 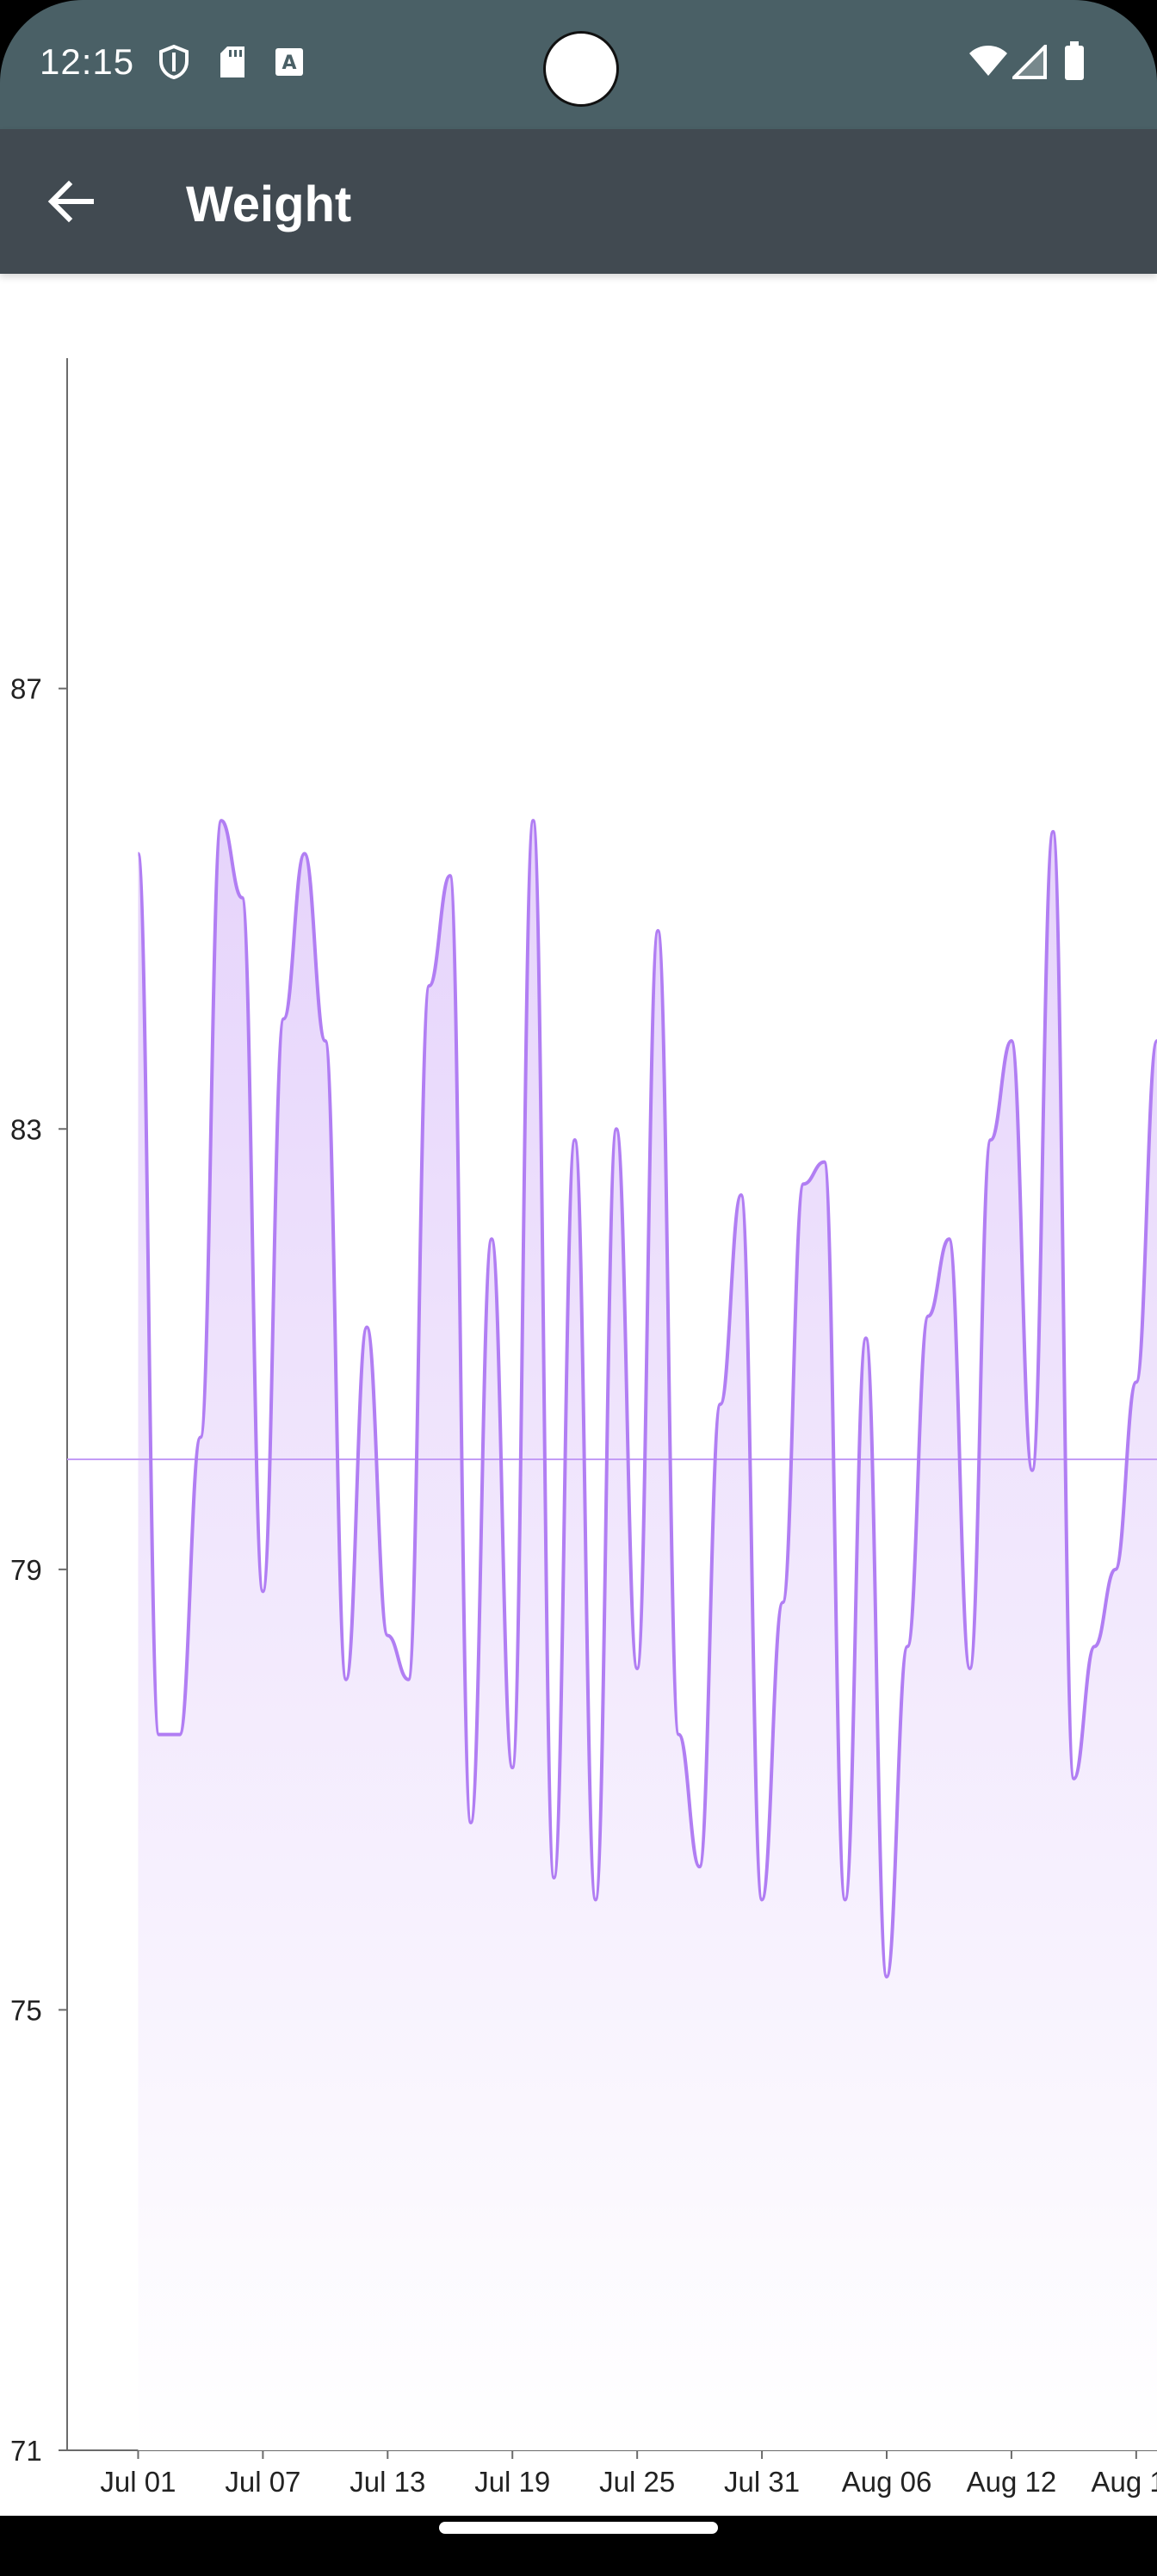 I want to click on y-tick-group: 71 75 79 83 87, so click(x=38, y=1570).